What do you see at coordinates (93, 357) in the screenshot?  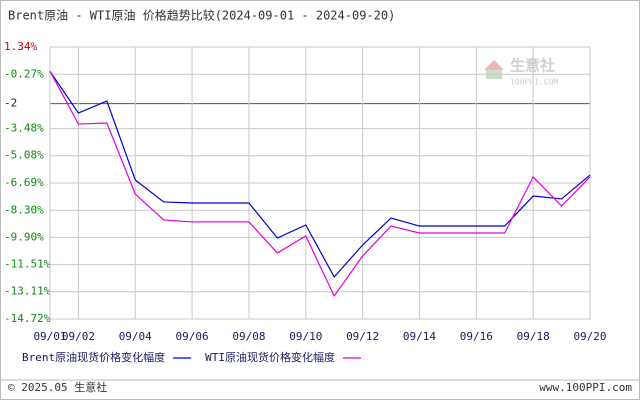 I see `legend-label: Brent原油现货价格变化幅度` at bounding box center [93, 357].